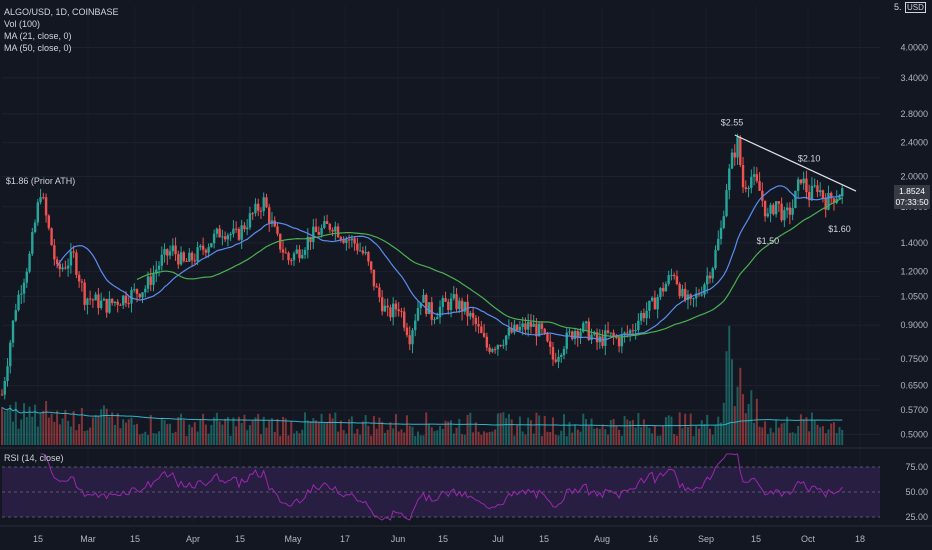 This screenshot has width=932, height=550. I want to click on symbol-title: ALGO/USD, 1D, COINBASE, so click(61, 12).